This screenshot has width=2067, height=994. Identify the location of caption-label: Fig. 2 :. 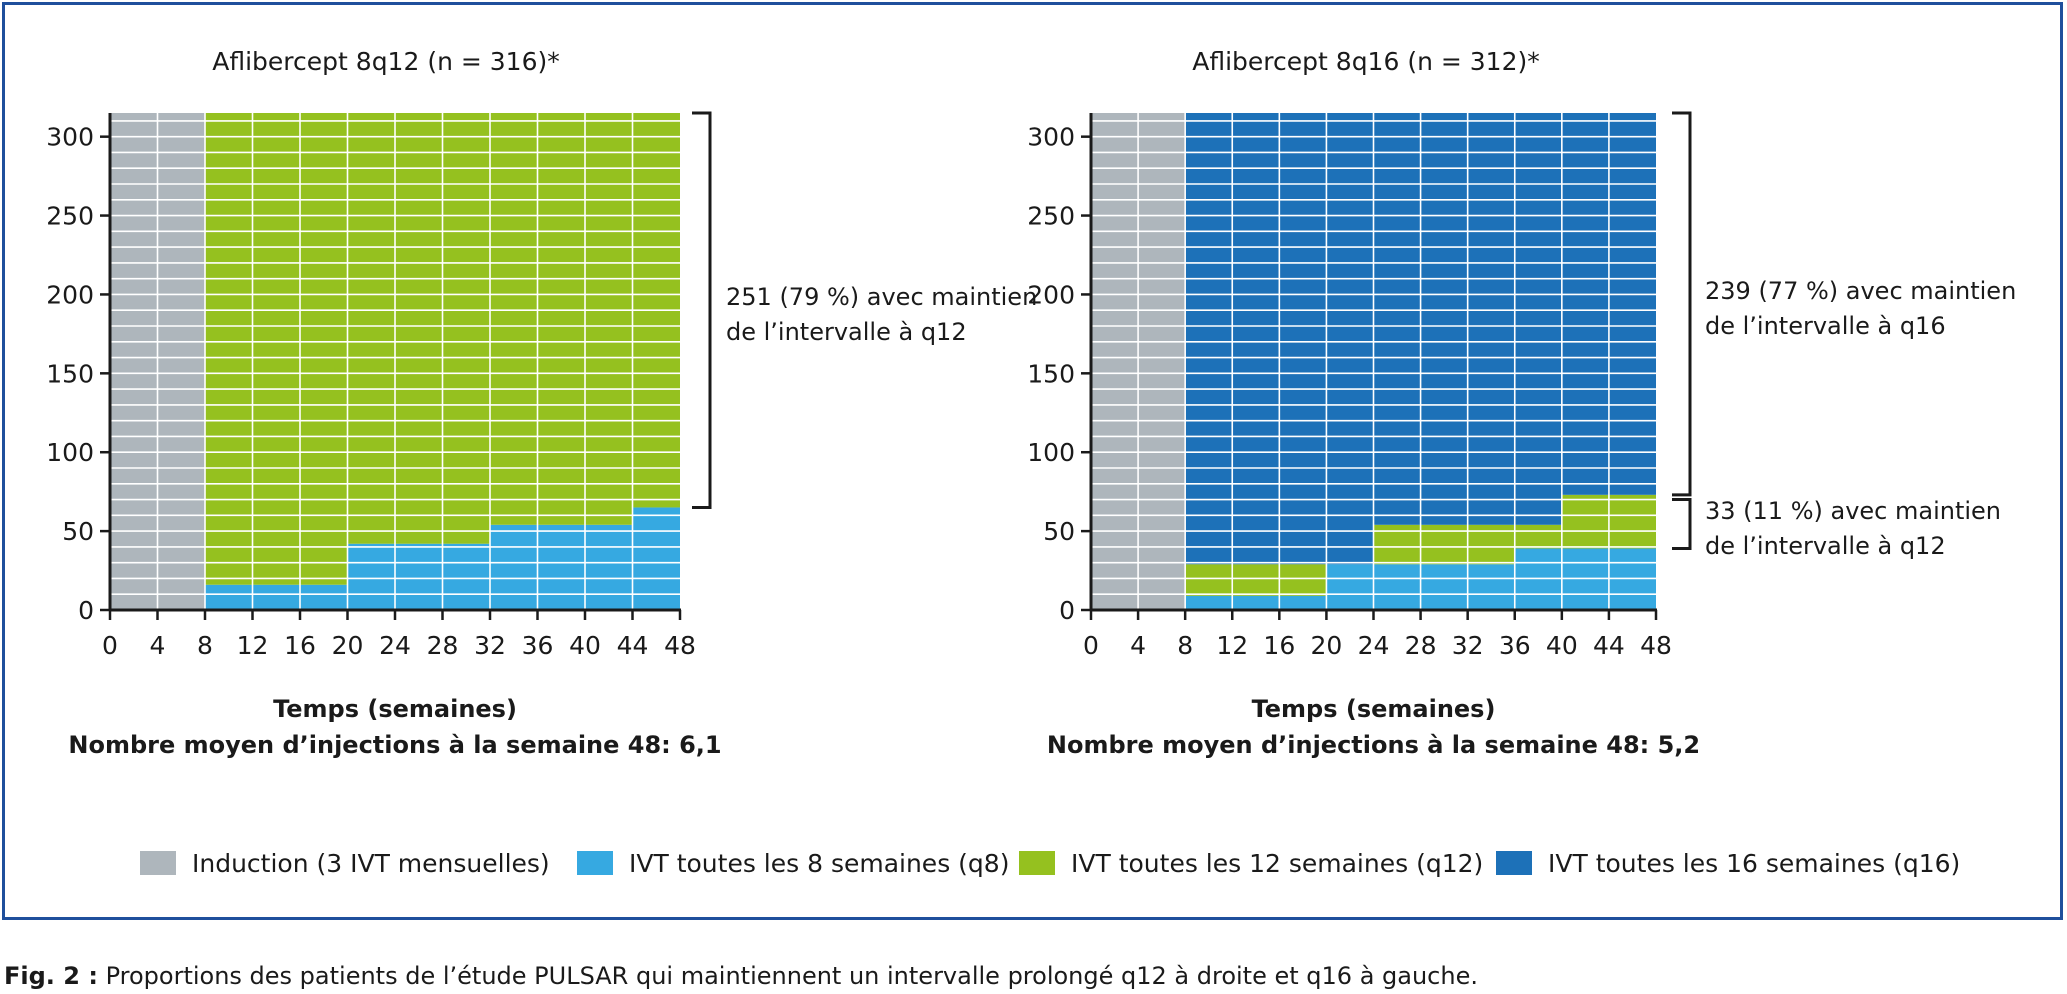
(51, 976).